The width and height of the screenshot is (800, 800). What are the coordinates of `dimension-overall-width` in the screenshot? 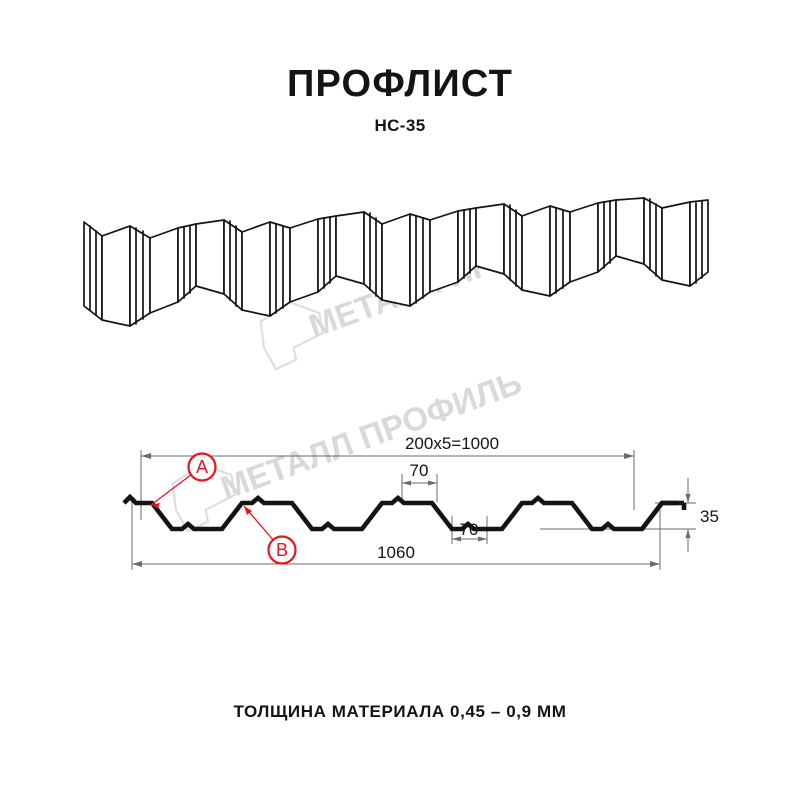 It's located at (396, 535).